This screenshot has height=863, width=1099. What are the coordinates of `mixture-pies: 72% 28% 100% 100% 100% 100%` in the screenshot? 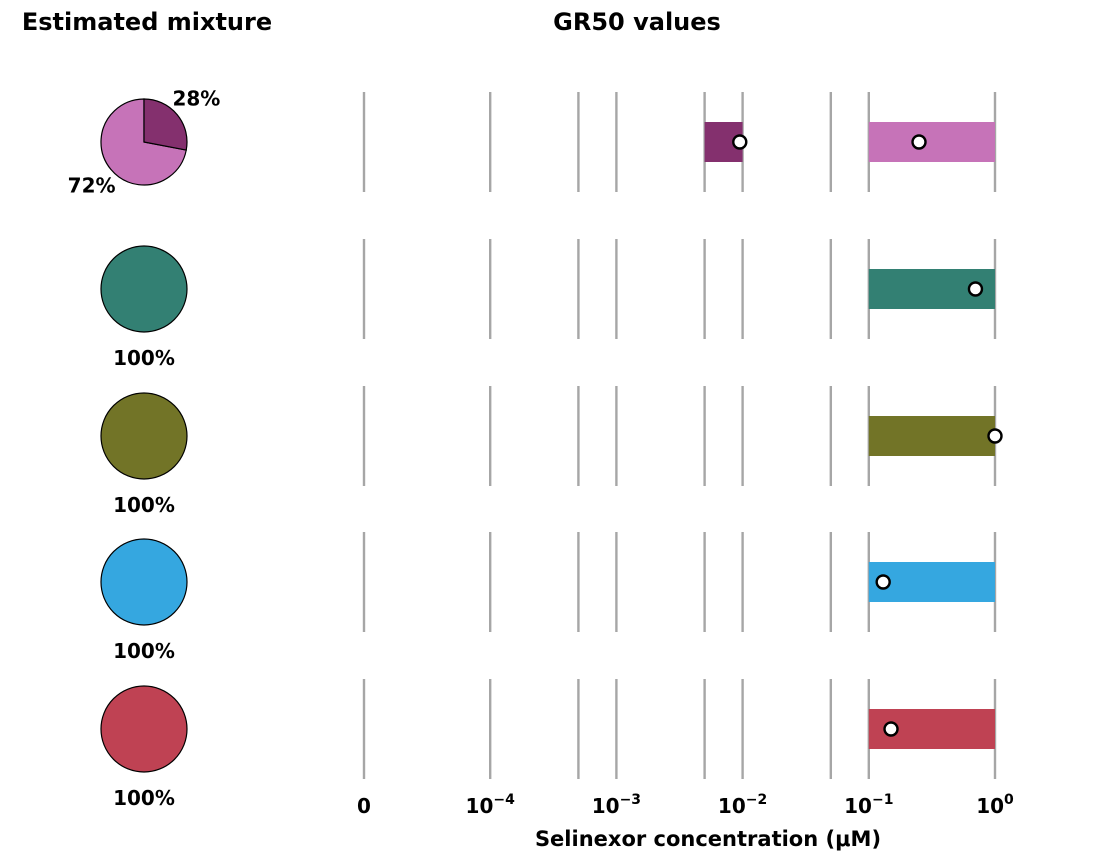 It's located at (144, 448).